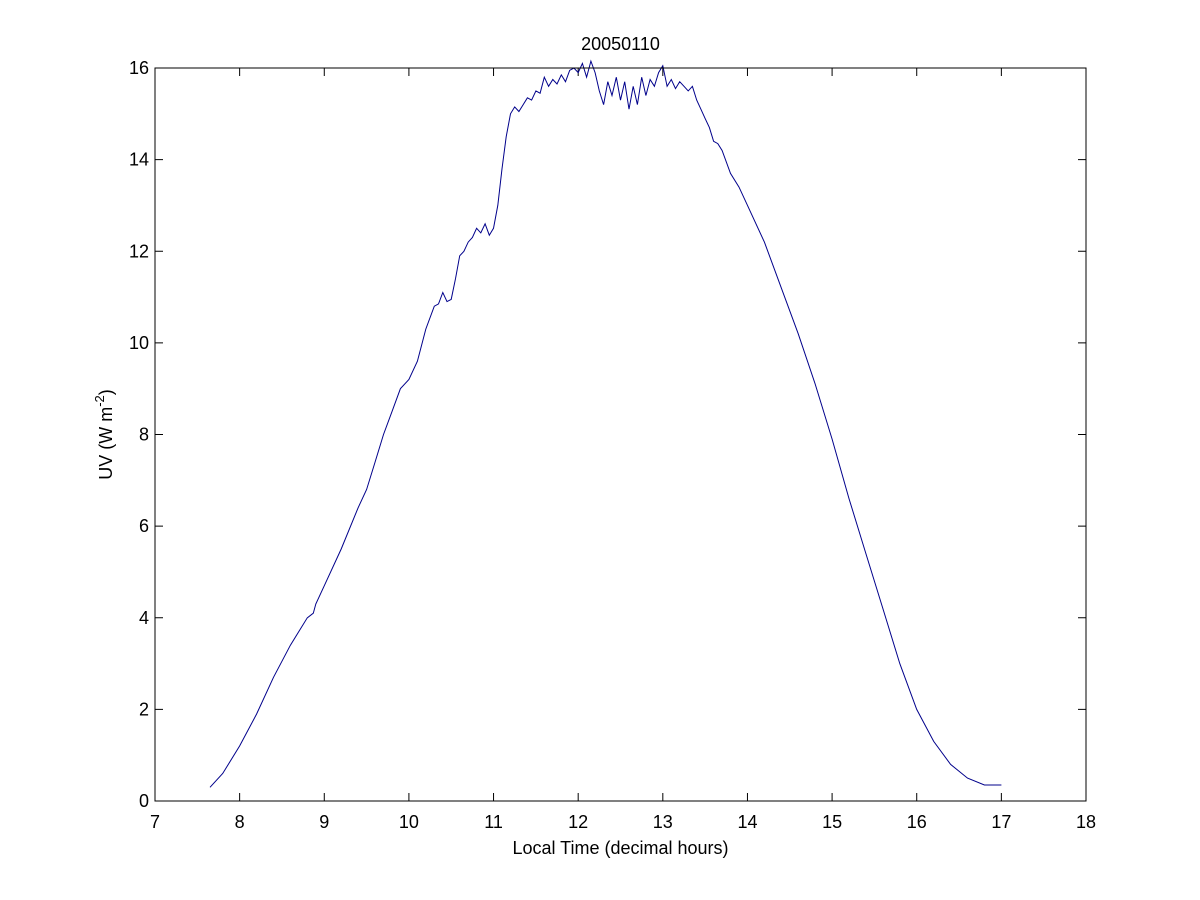 This screenshot has width=1200, height=900. Describe the element at coordinates (832, 822) in the screenshot. I see `x-tick-label: 15` at that location.